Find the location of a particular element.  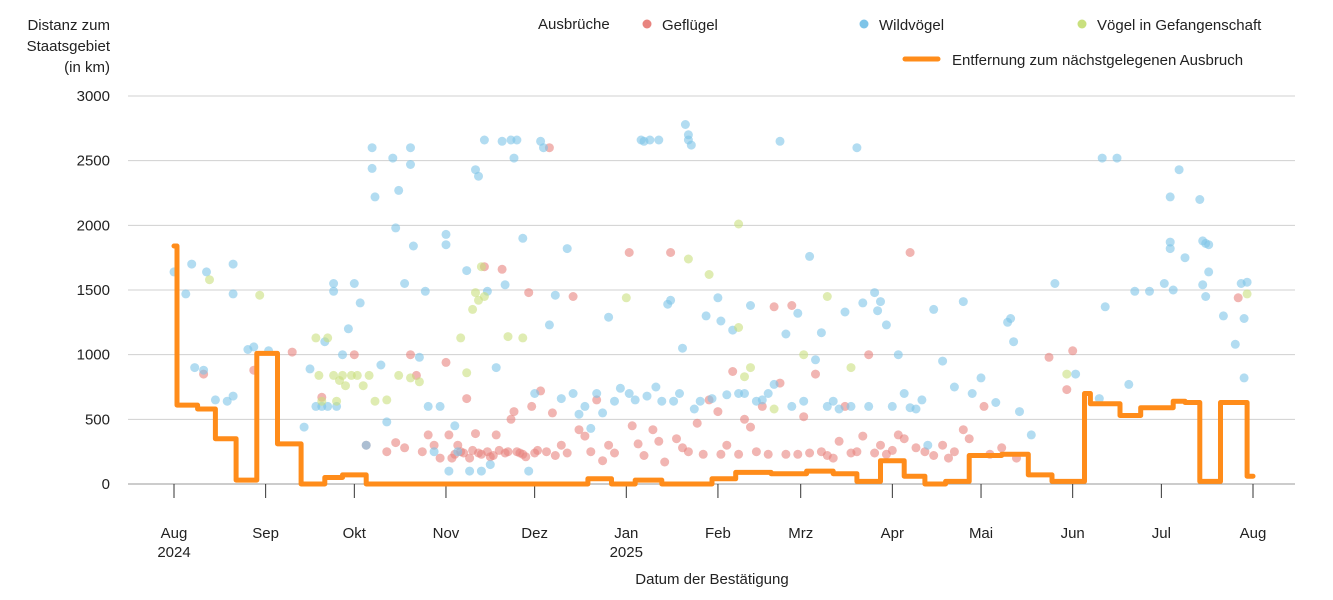

legend-label-gefangenschaft: Vögel in Gefangenschaft is located at coordinates (1179, 25).